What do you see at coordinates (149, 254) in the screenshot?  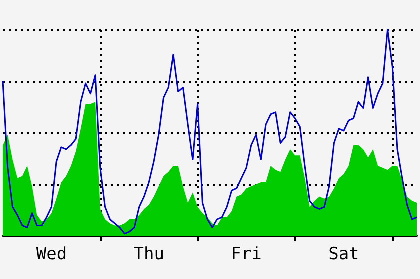 I see `x-tick-label: Thu` at bounding box center [149, 254].